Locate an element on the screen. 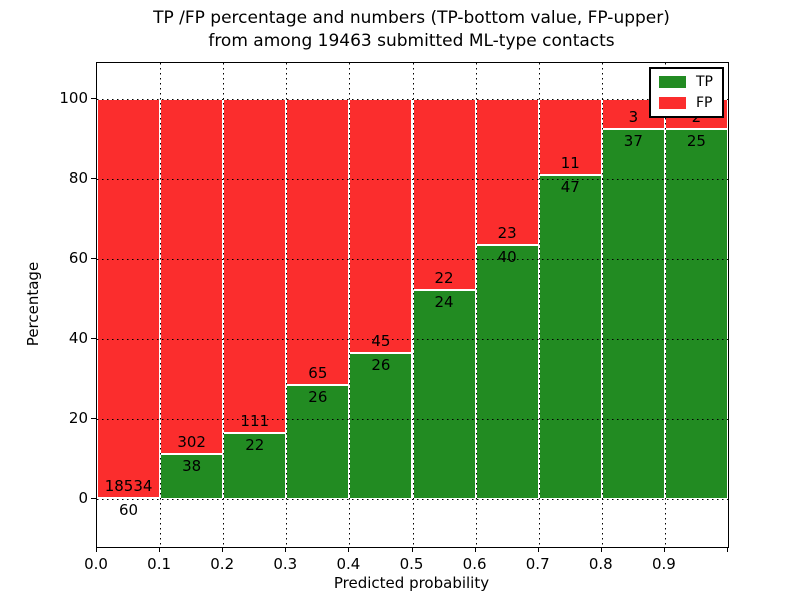 Image resolution: width=800 pixels, height=600 pixels. y-axis-label: Percentage is located at coordinates (33, 304).